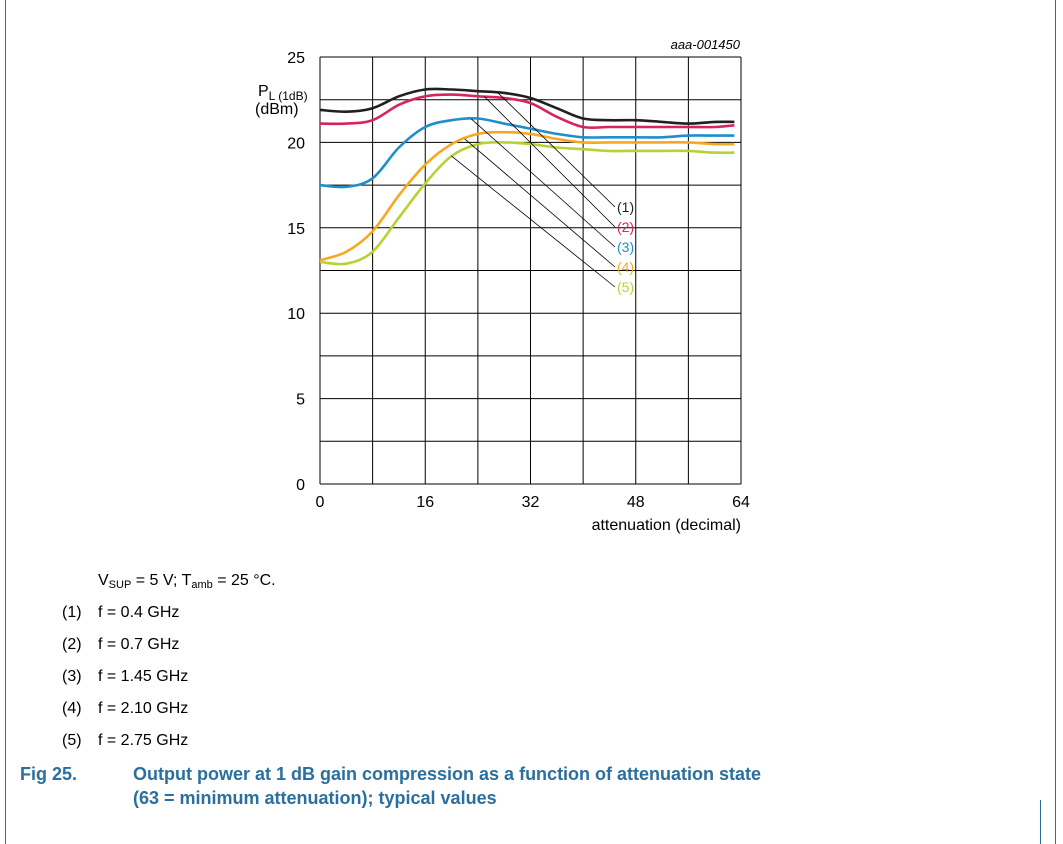 The height and width of the screenshot is (844, 1063). I want to click on y-axis-unit: (dBm), so click(277, 109).